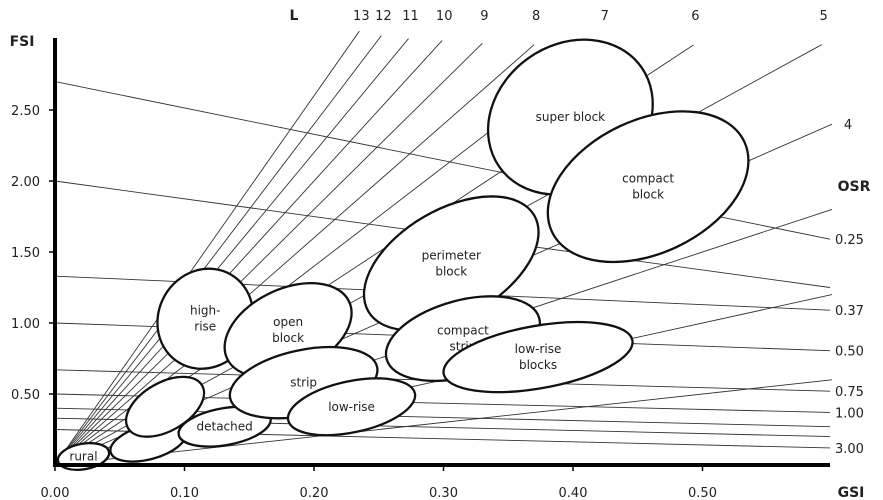 The image size is (883, 500). I want to click on layer-label-10: 10, so click(444, 16).